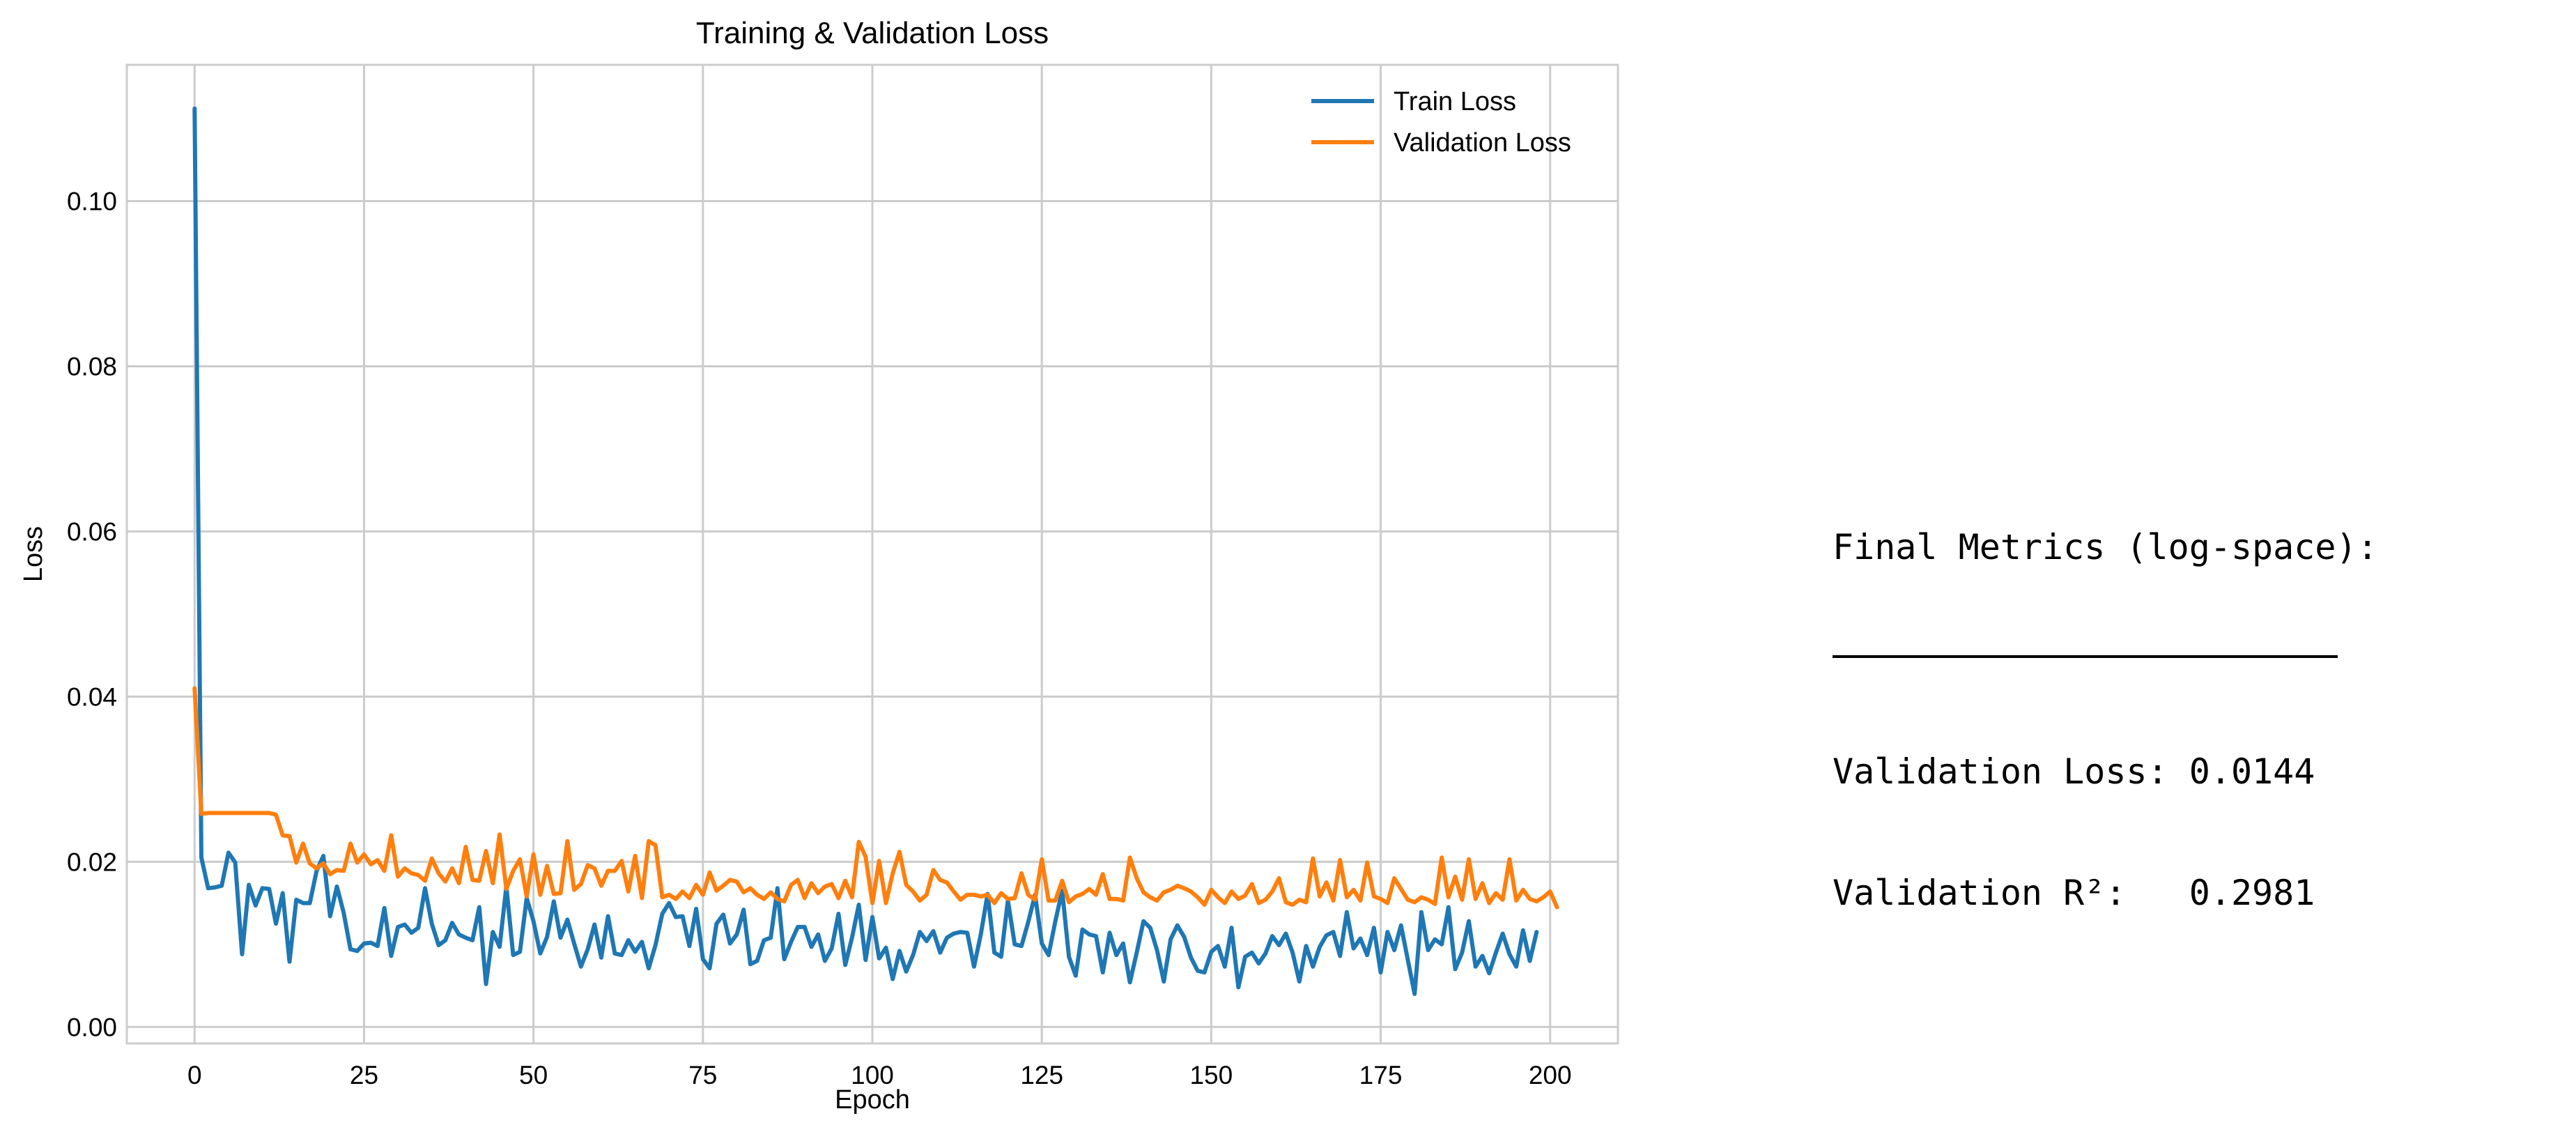 This screenshot has height=1125, width=2576. Describe the element at coordinates (1041, 1075) in the screenshot. I see `x-tick-label: 125` at that location.